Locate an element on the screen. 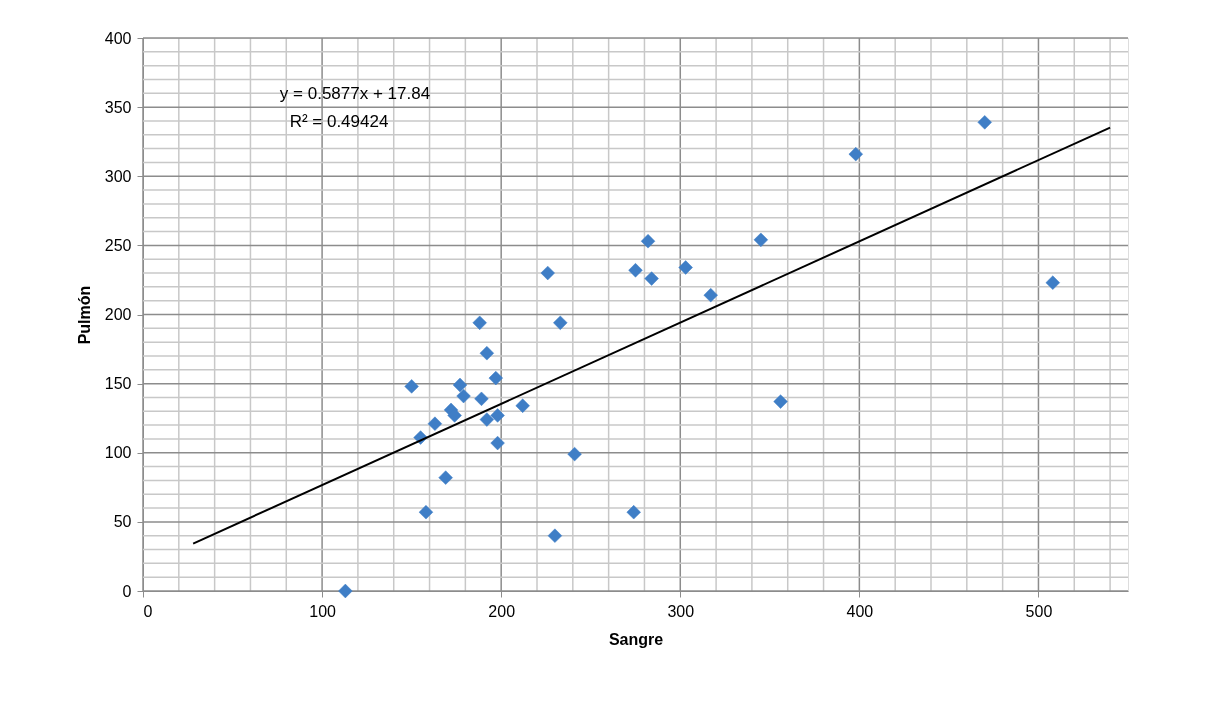 The width and height of the screenshot is (1217, 711). x-tick-label: 500 is located at coordinates (1039, 611).